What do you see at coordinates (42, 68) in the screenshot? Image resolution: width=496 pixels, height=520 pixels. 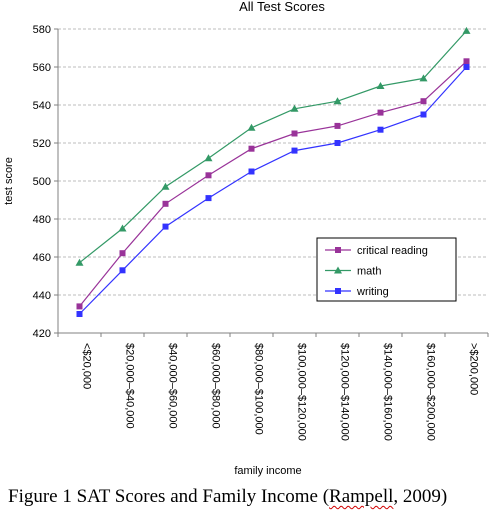 I see `y-tick-label: 560` at bounding box center [42, 68].